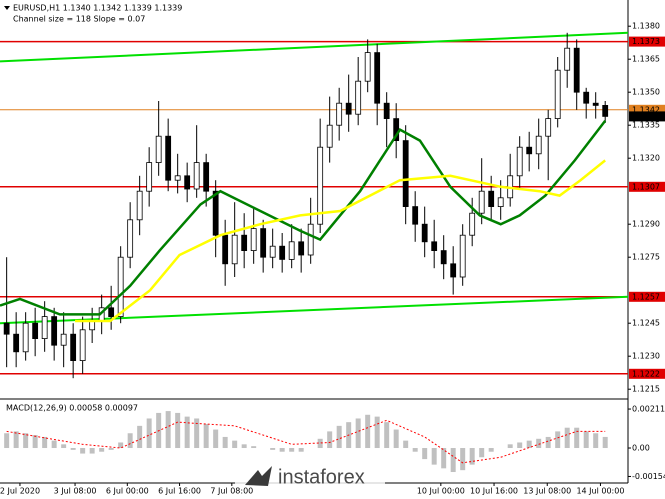 This screenshot has height=499, width=665. I want to click on y-tick-label: -0.00154, so click(648, 476).